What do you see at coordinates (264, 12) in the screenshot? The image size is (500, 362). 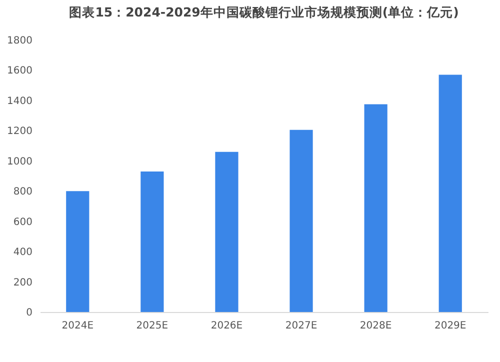 I see `chart-title: 图表15：2024-2029年中国碳酸锂行业市场规模预测(单位：亿元)` at bounding box center [264, 12].